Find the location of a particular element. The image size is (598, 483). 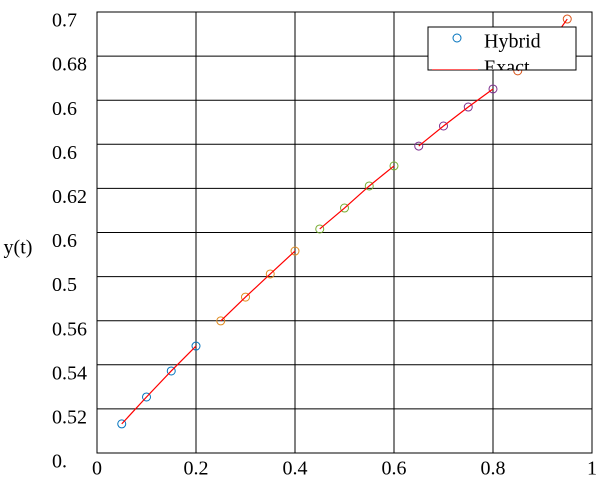

y-tick-label: 0.54 is located at coordinates (69, 373).